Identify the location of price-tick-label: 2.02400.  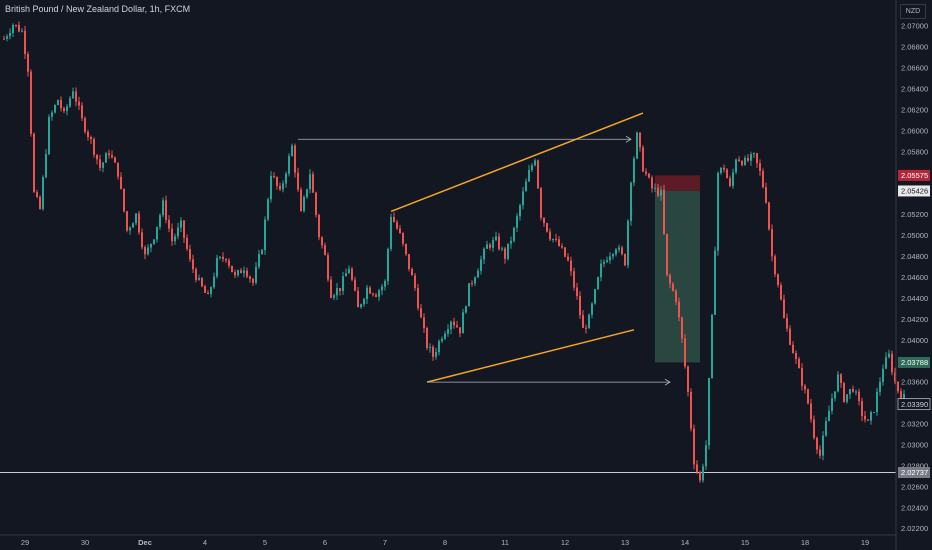
(914, 507).